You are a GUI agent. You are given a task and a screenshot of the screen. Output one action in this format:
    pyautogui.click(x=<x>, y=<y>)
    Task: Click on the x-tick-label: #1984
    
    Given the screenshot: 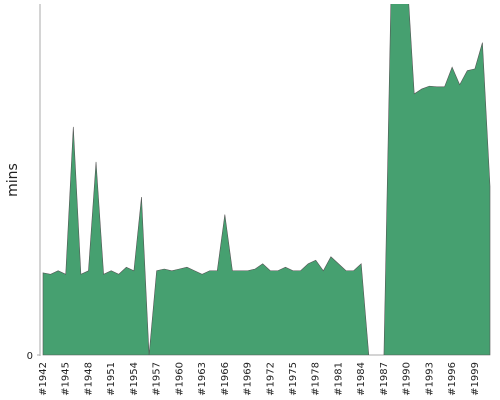 What is the action you would take?
    pyautogui.click(x=361, y=379)
    